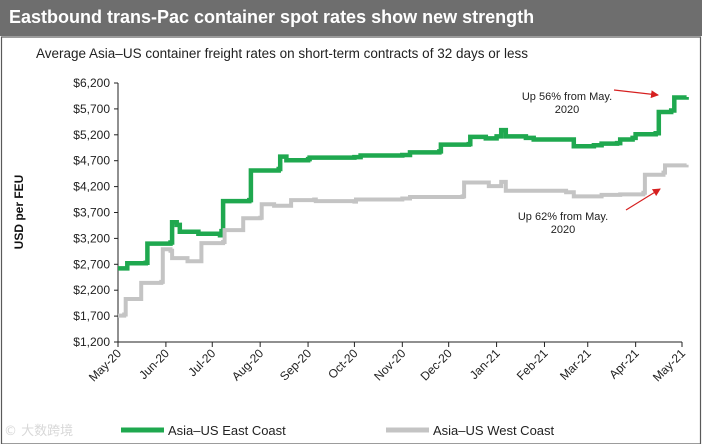 The image size is (702, 444). I want to click on y-tick-label: $3,200, so click(91, 238).